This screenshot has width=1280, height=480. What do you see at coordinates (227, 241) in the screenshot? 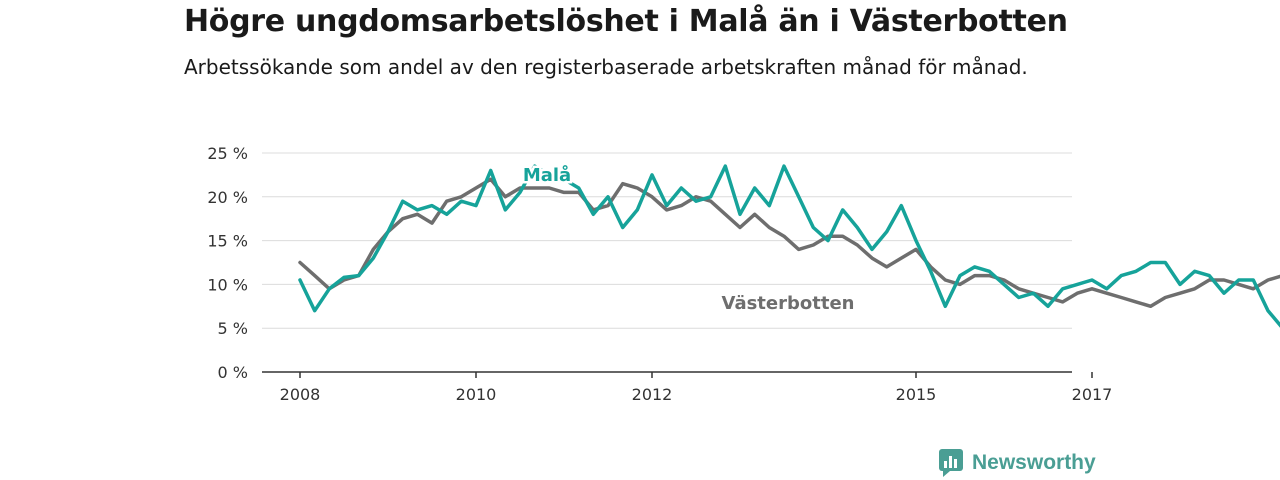
I see `y-tick-label: 15 %` at bounding box center [227, 241].